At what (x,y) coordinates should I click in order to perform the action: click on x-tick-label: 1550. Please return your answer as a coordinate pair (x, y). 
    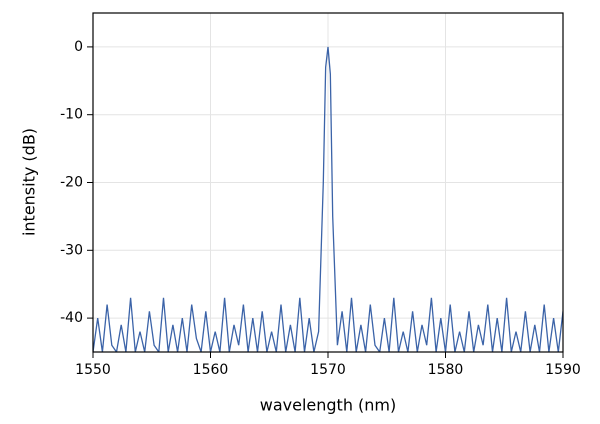
    Looking at the image, I should click on (93, 370).